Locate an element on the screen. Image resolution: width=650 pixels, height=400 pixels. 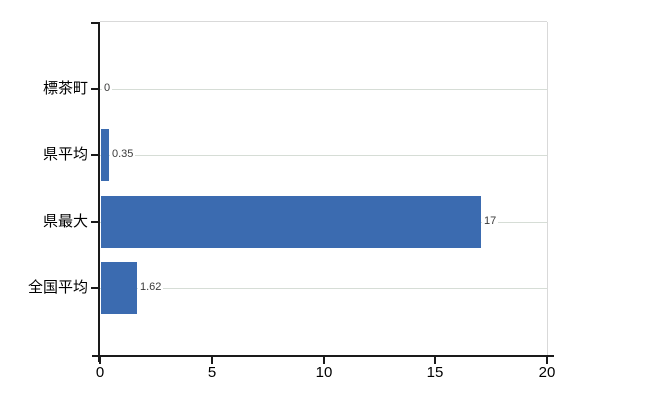
value-label-0: 0 is located at coordinates (107, 88).